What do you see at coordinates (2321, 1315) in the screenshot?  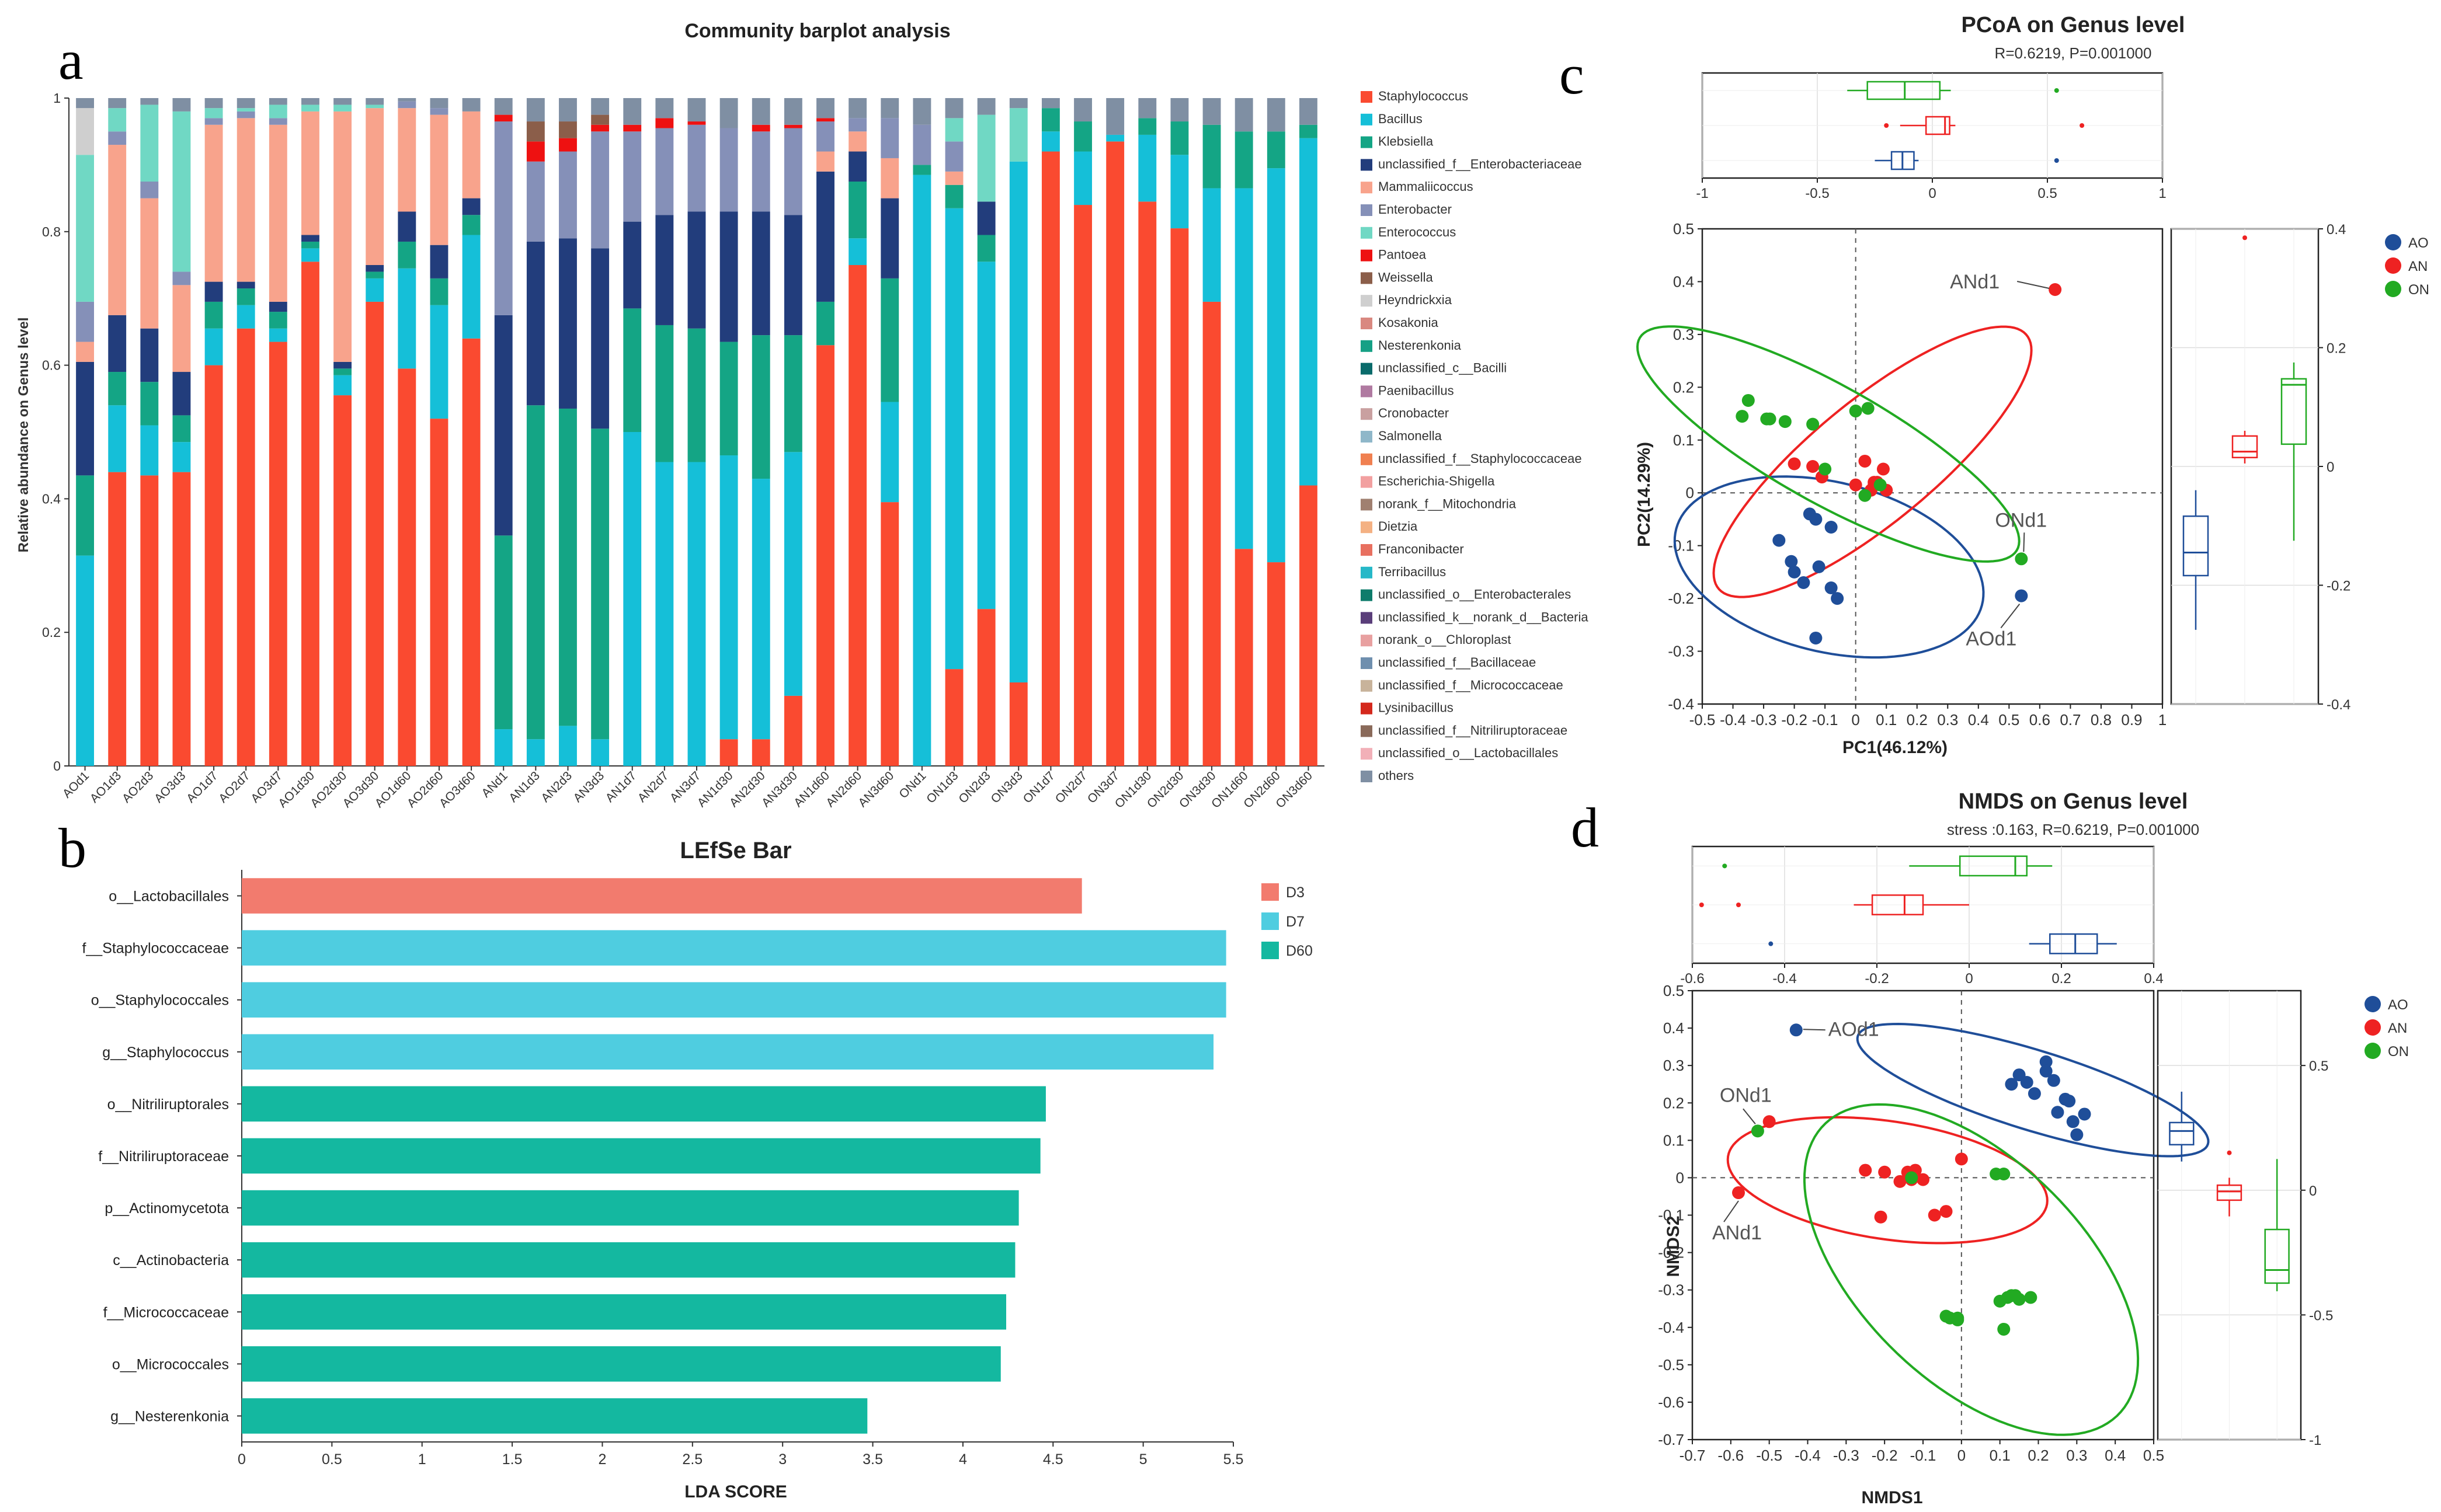 I see `side-box-tick-label: -0.5` at bounding box center [2321, 1315].